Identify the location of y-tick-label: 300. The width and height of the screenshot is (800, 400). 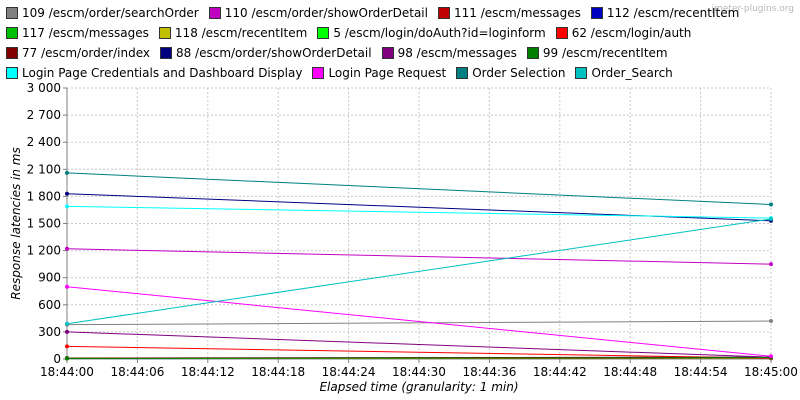
(49, 332).